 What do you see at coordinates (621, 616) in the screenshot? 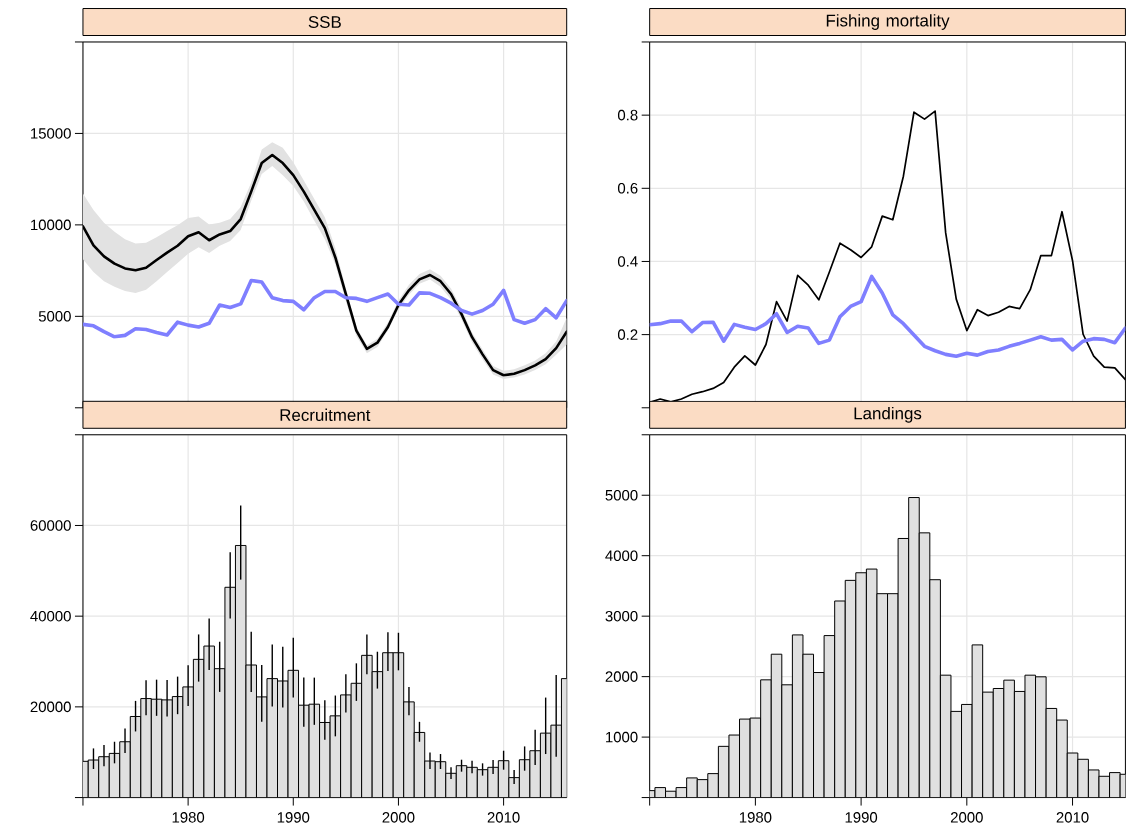
I see `y-tick-label: 3000` at bounding box center [621, 616].